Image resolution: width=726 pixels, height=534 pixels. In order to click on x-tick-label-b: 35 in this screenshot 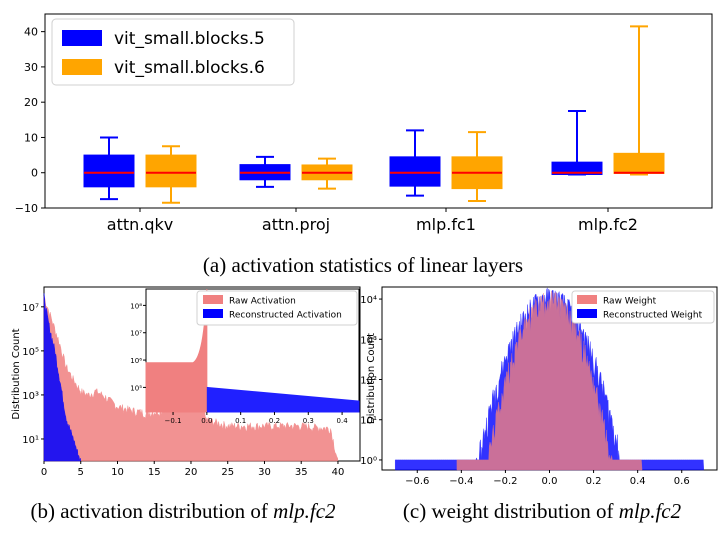, I will do `click(301, 472)`.